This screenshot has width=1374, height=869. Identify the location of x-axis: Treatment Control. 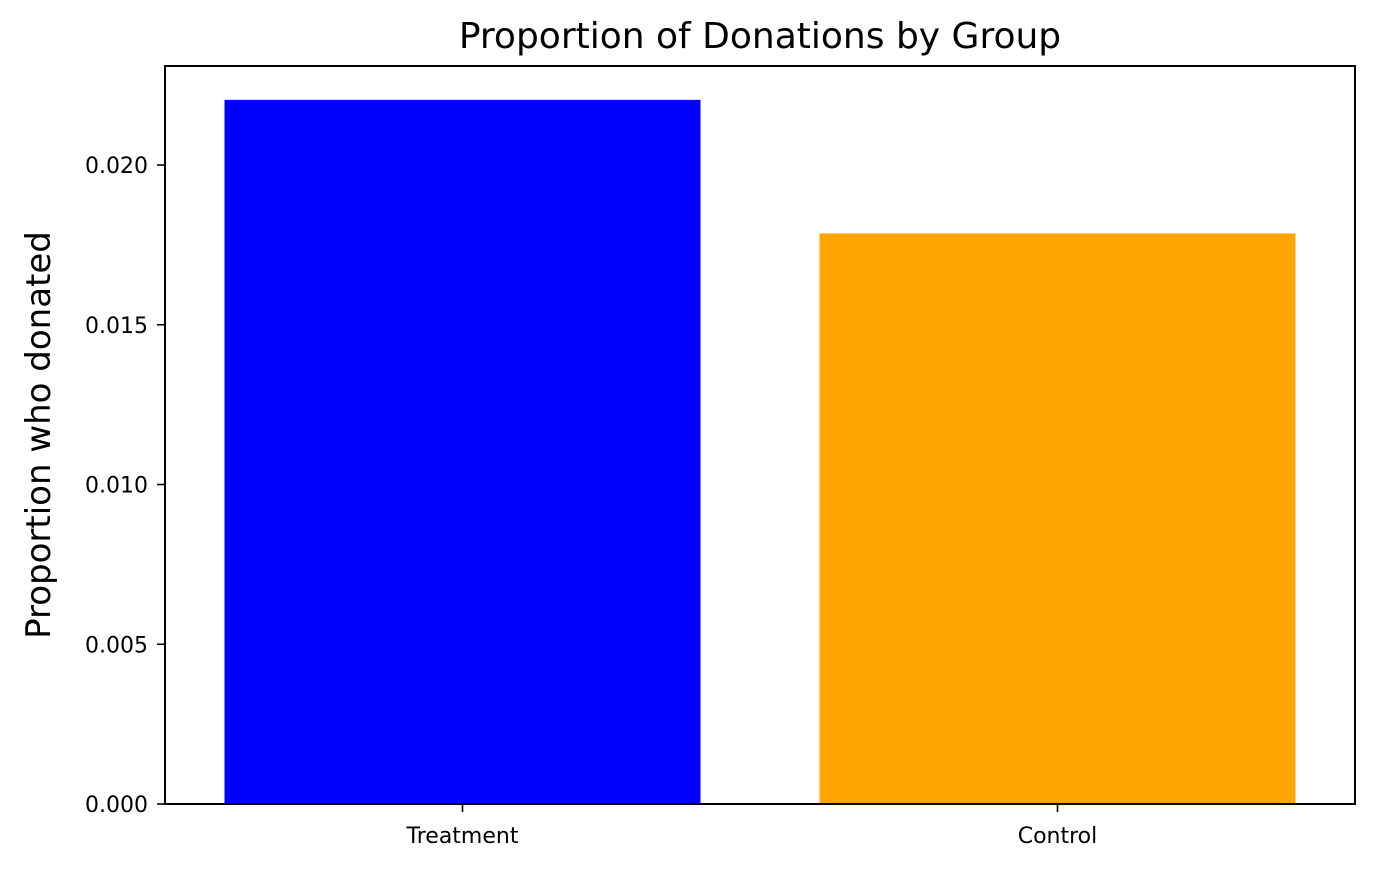
(752, 826).